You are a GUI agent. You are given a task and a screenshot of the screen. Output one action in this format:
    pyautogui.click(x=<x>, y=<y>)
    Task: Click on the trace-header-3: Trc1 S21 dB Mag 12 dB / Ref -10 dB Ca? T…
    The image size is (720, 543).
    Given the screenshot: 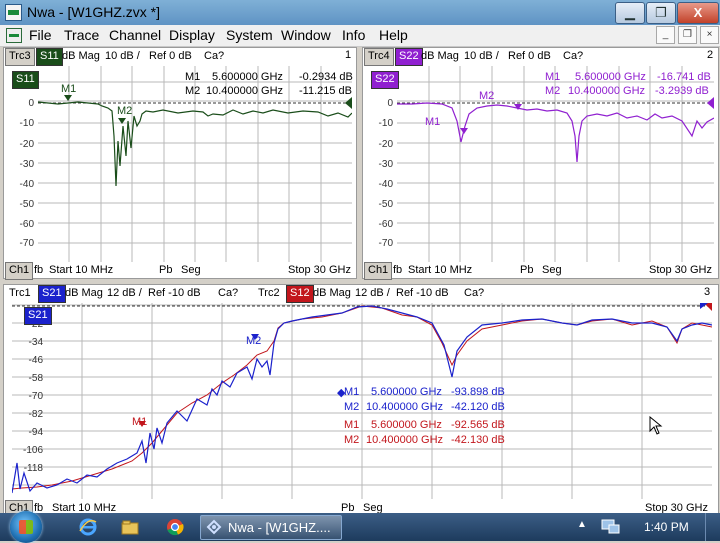 What is the action you would take?
    pyautogui.click(x=361, y=294)
    